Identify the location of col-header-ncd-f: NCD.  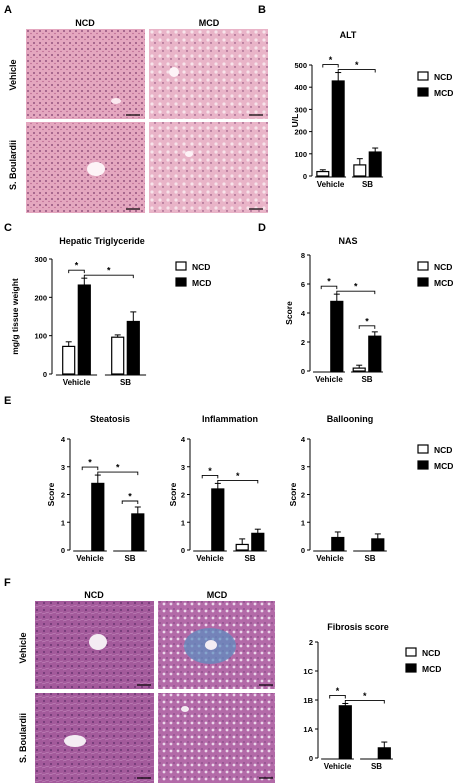
(94, 595).